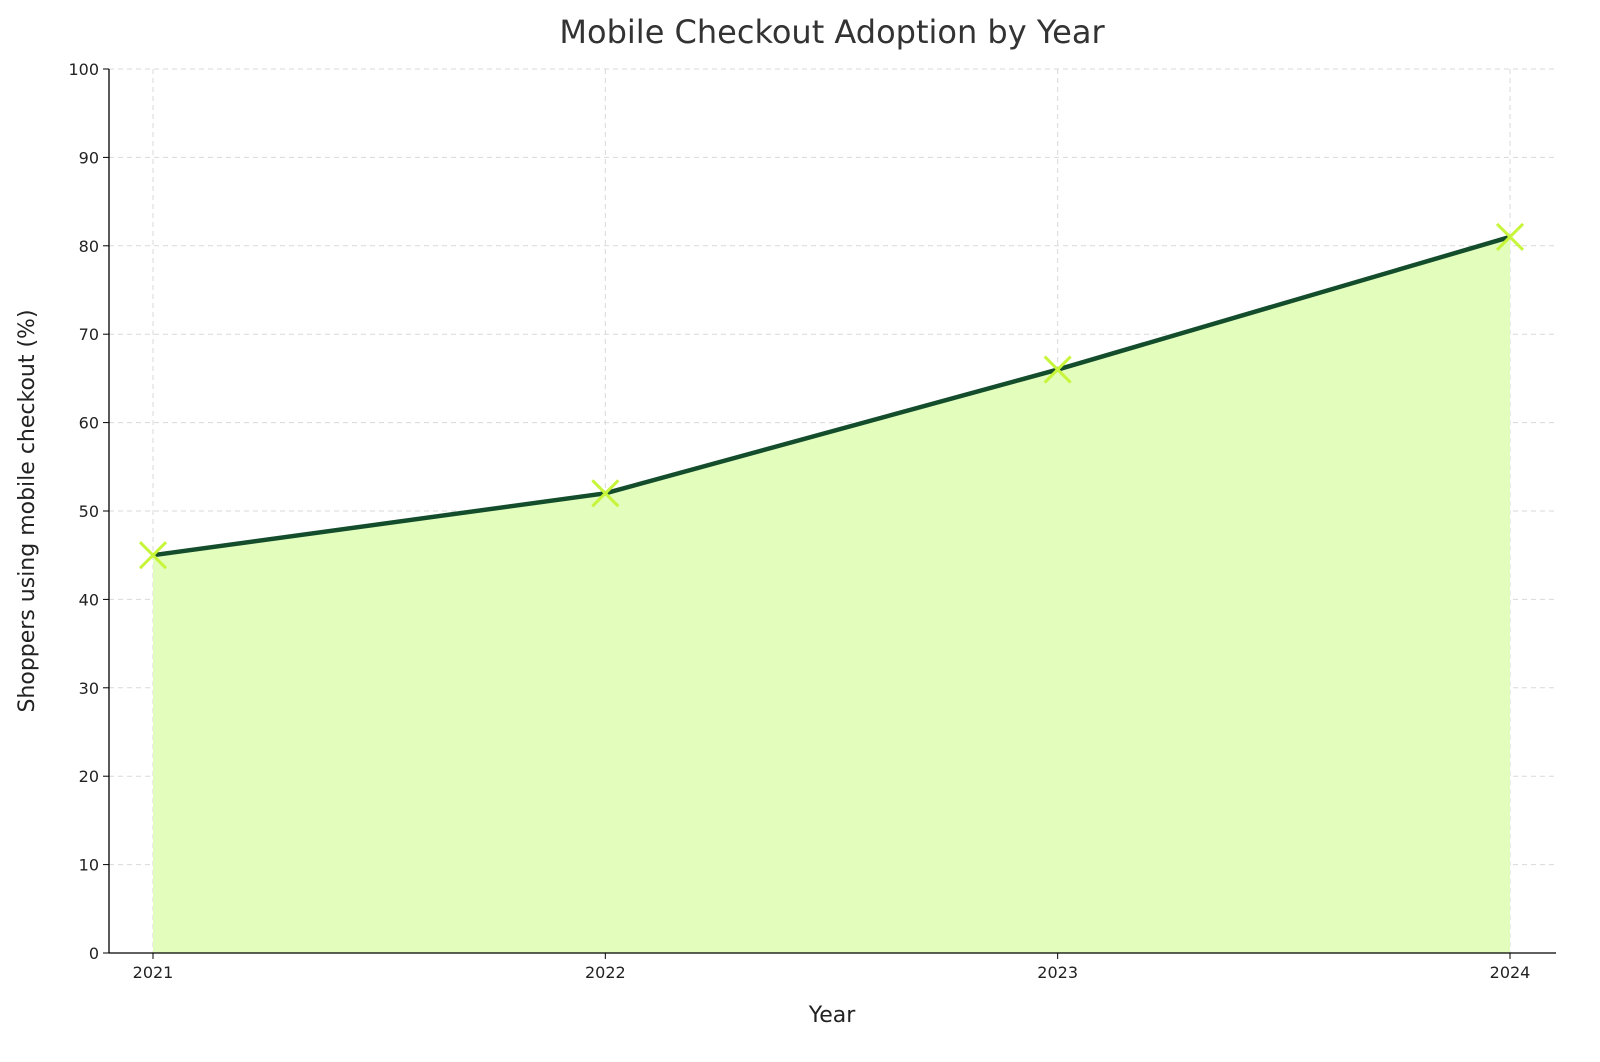  Describe the element at coordinates (83, 69) in the screenshot. I see `y-tick-label: 100` at that location.